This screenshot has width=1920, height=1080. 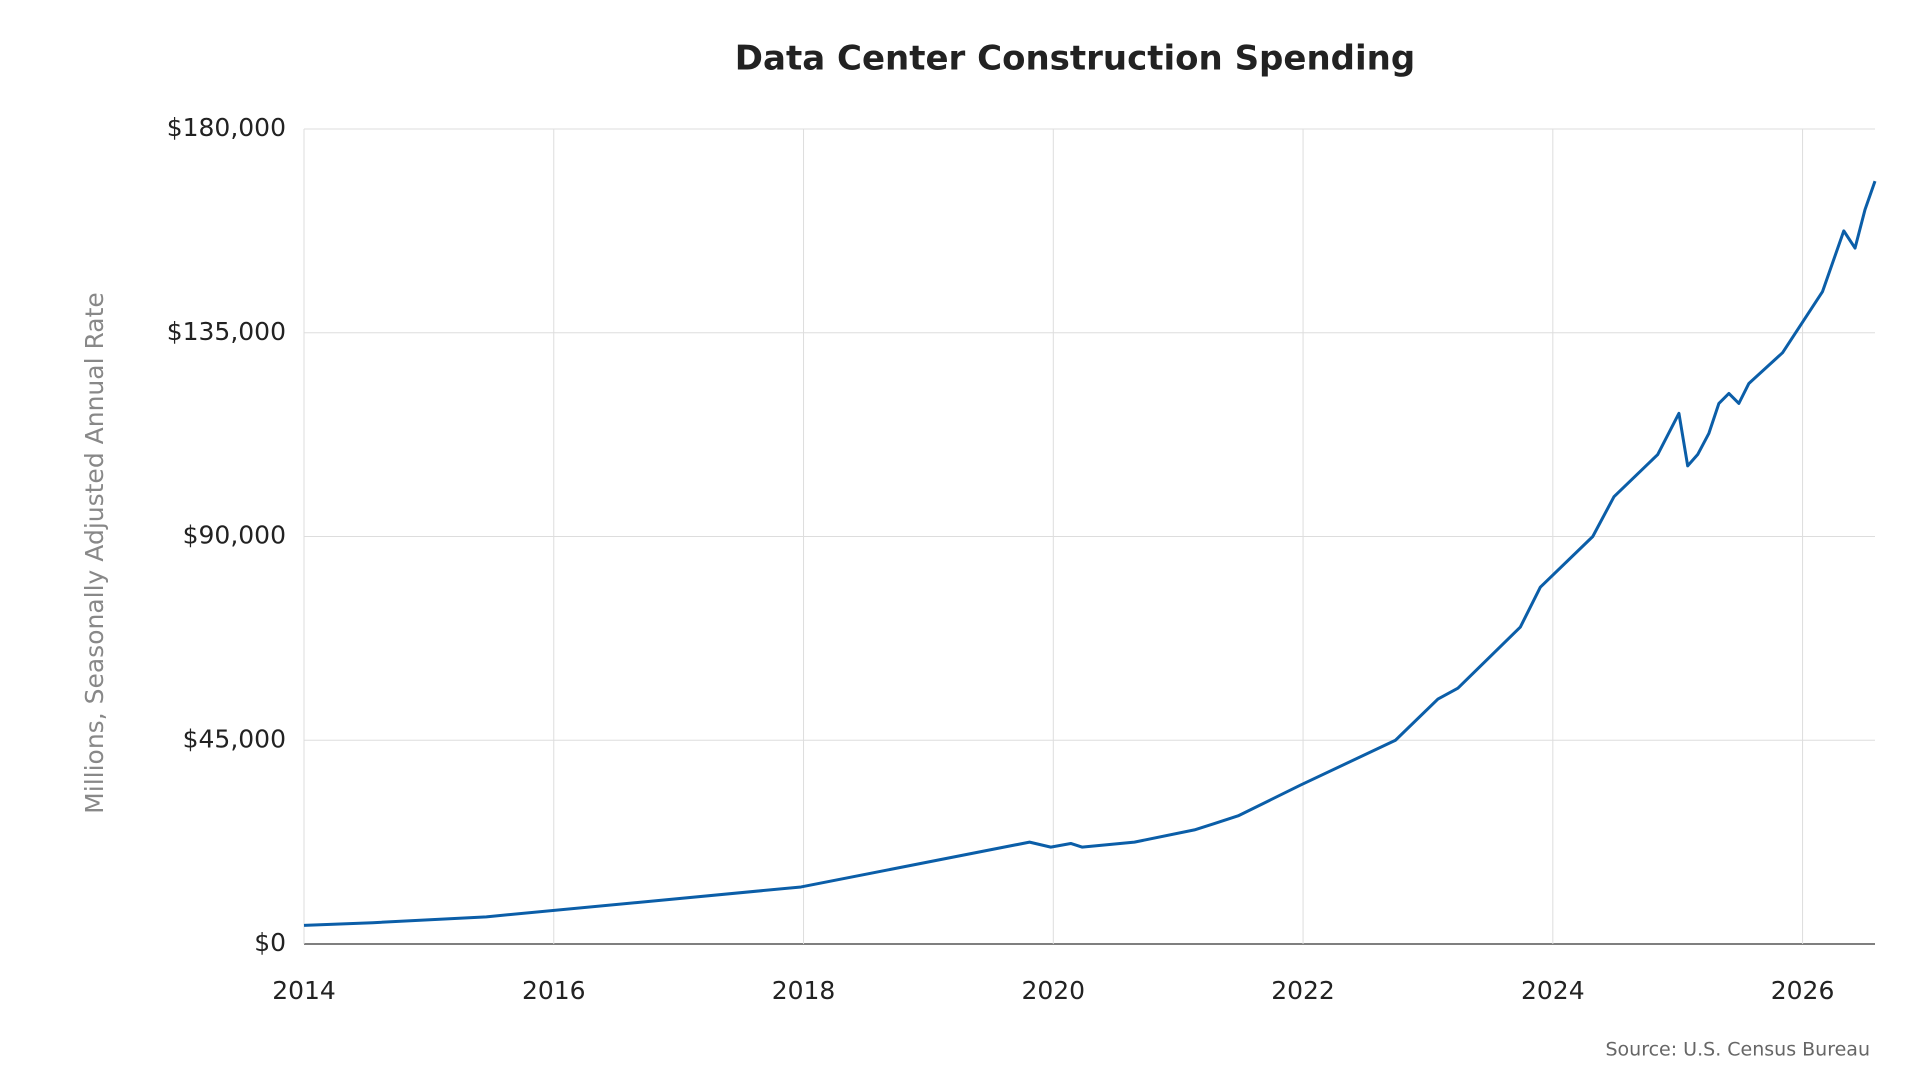 What do you see at coordinates (1737, 1050) in the screenshot?
I see `source-note: Source: U.S. Census Bureau` at bounding box center [1737, 1050].